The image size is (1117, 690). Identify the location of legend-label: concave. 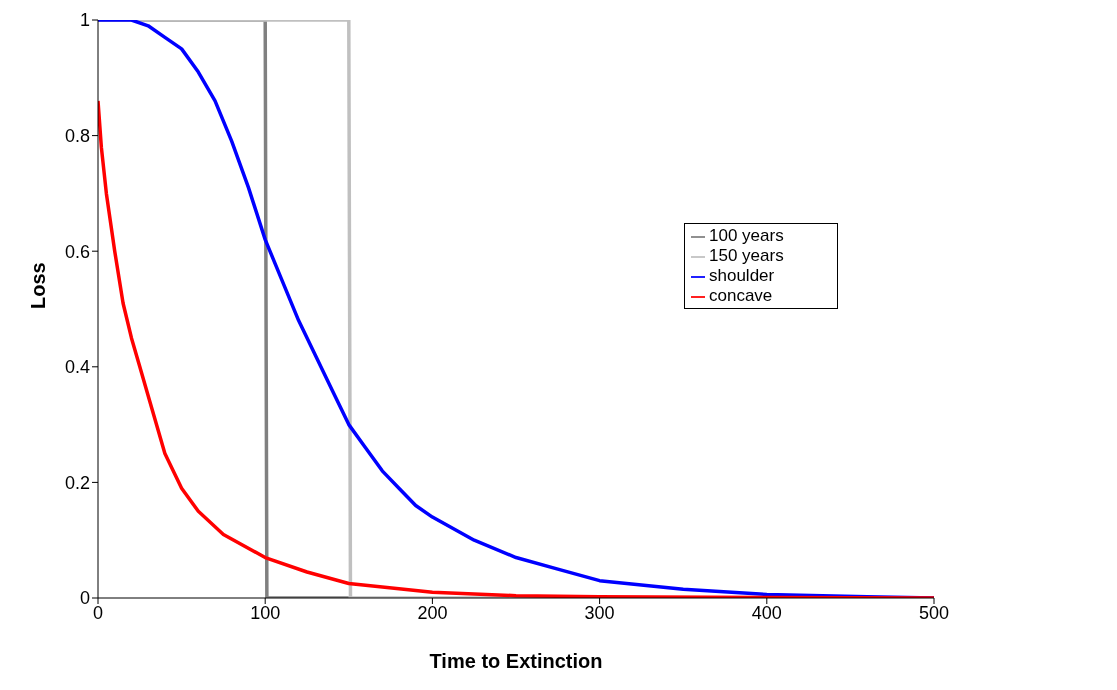
(741, 295).